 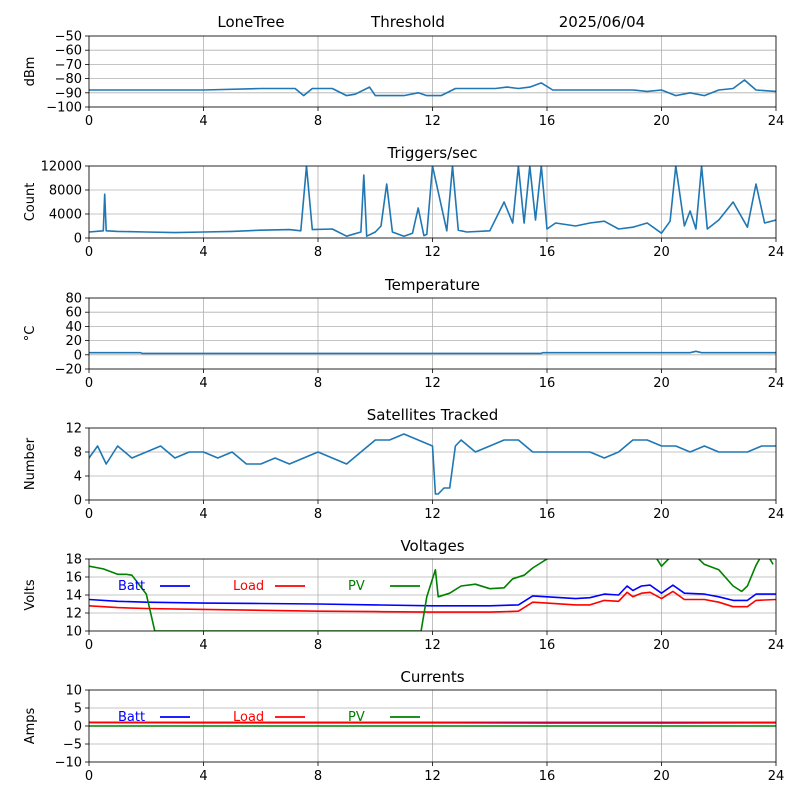 What do you see at coordinates (407, 22) in the screenshot?
I see `mode-title: Threshold` at bounding box center [407, 22].